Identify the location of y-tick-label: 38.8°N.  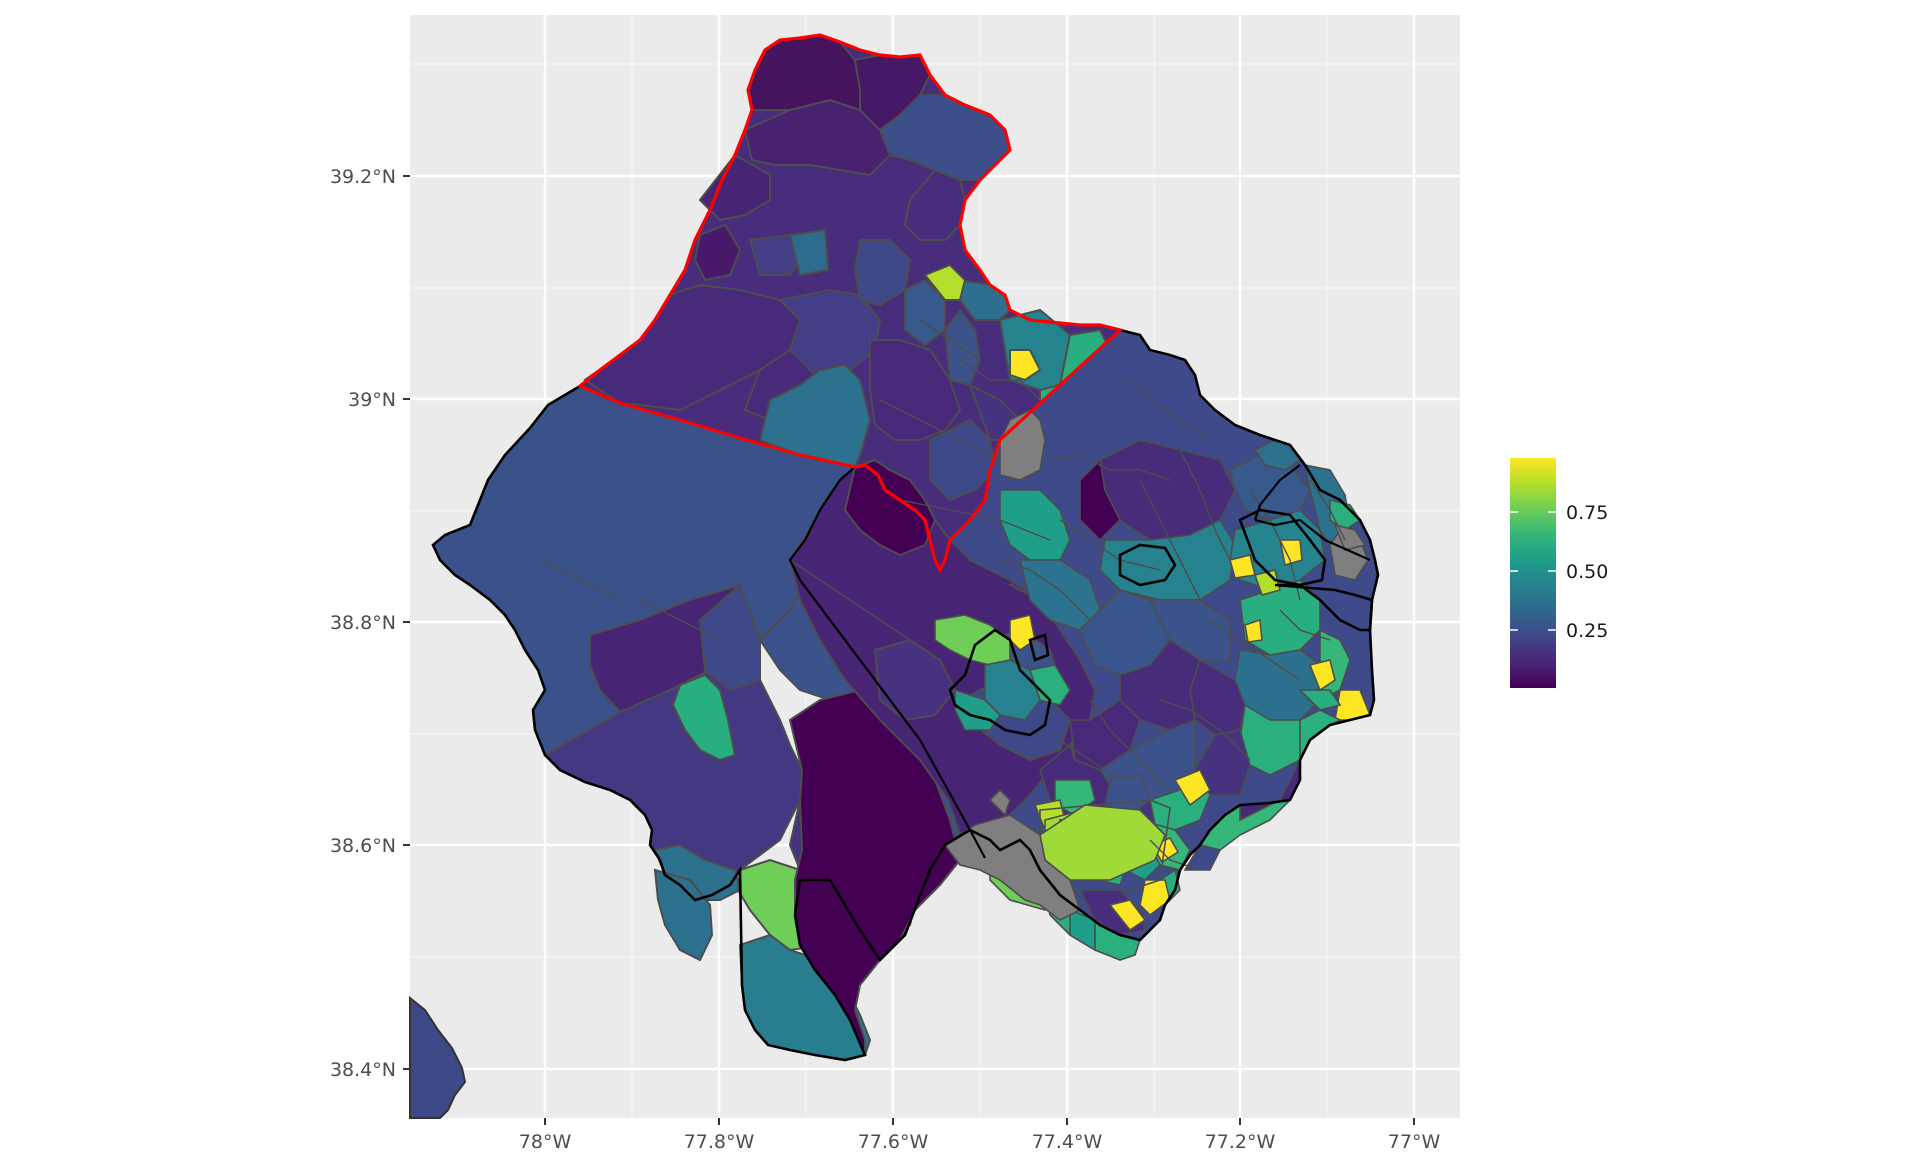
(363, 623).